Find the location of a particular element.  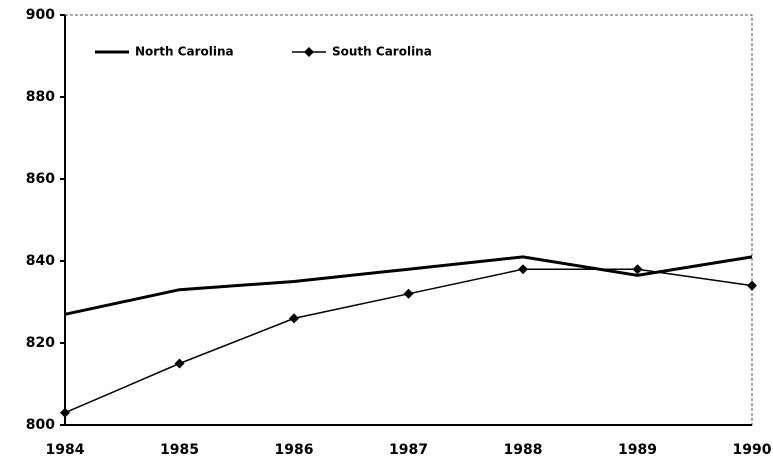

x-tick-label: 1990 is located at coordinates (752, 450).